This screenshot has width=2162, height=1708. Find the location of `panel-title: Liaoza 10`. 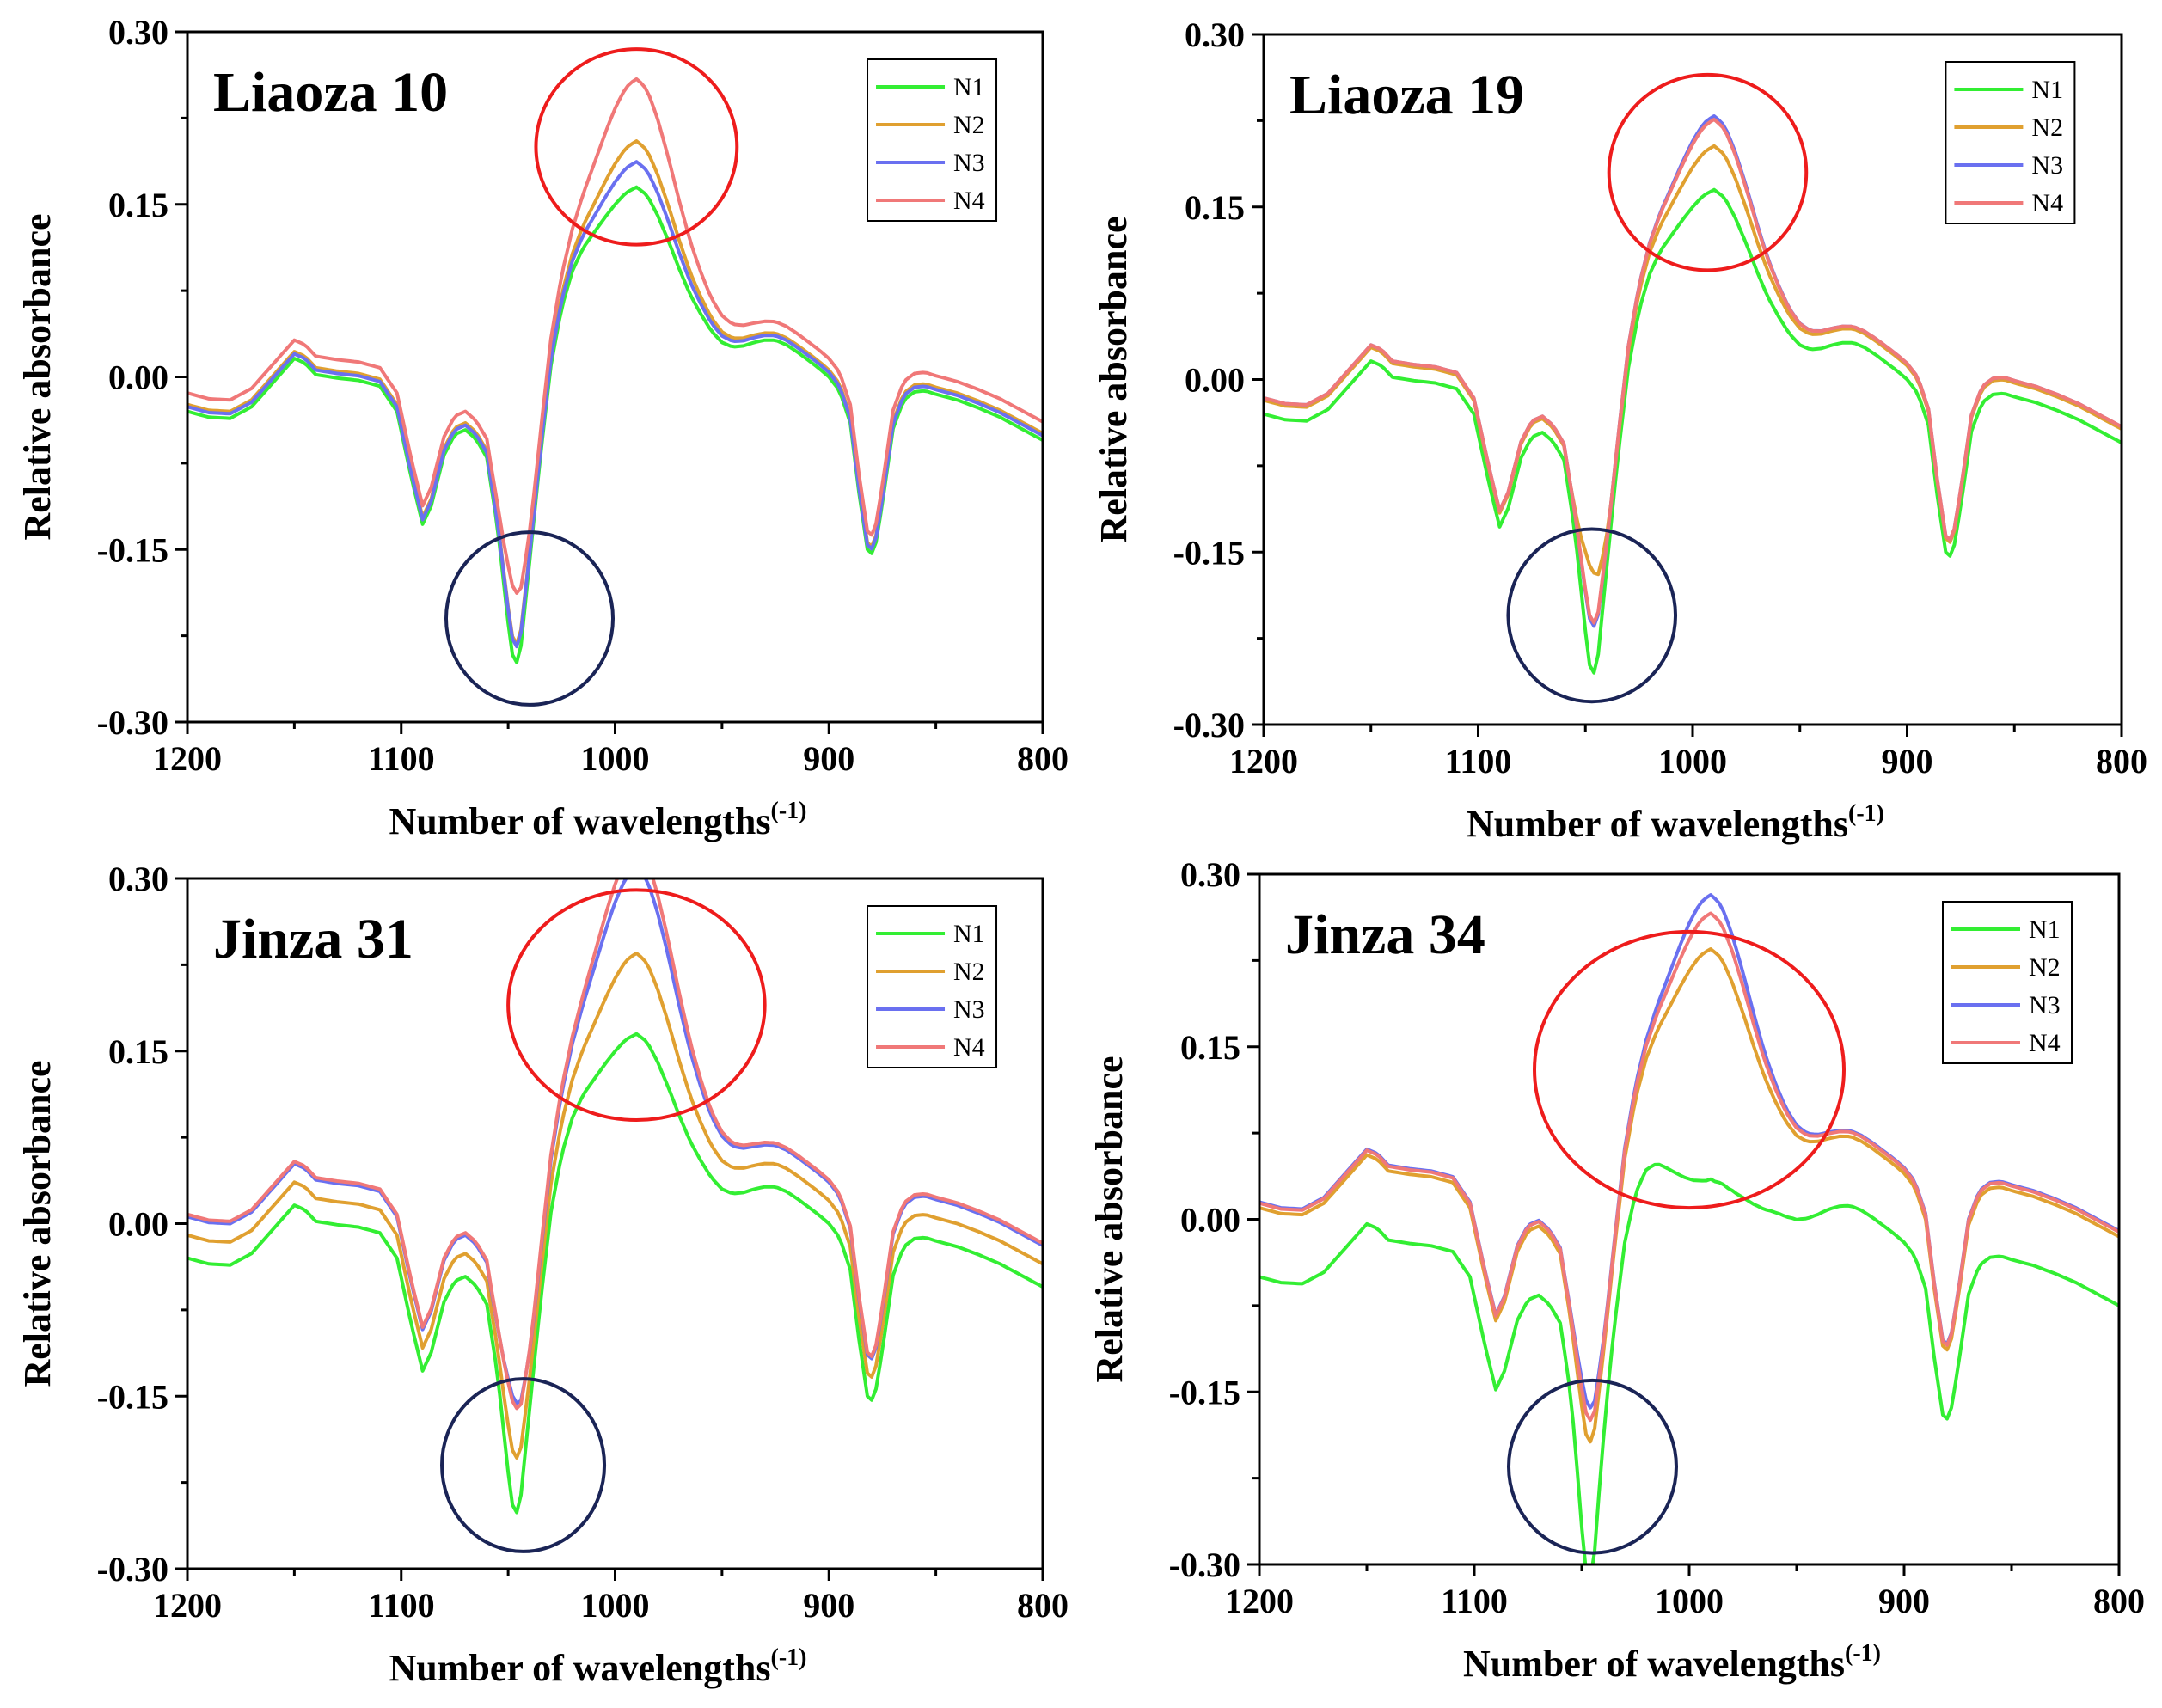

panel-title: Liaoza 10 is located at coordinates (330, 92).